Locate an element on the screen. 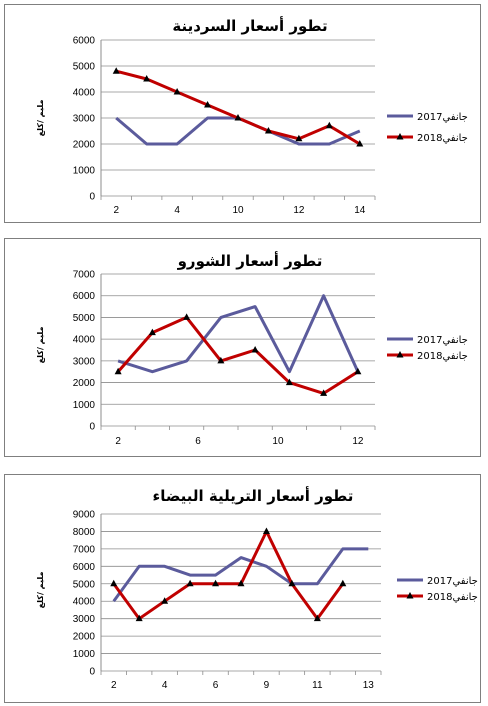  y-tick-label: 9000 is located at coordinates (84, 515).